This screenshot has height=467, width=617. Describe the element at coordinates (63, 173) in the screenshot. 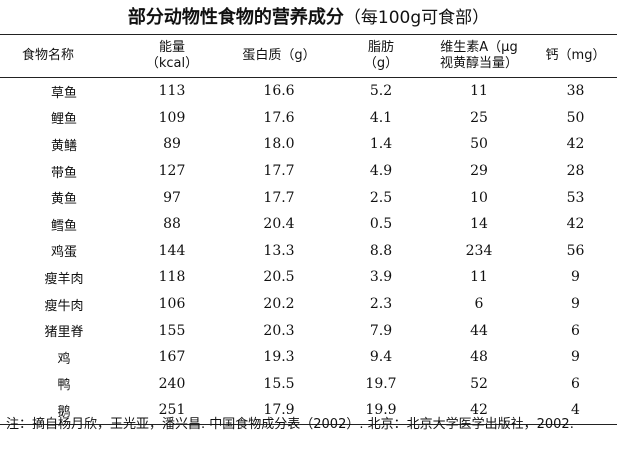

I see `cell-food-name: 带鱼` at that location.